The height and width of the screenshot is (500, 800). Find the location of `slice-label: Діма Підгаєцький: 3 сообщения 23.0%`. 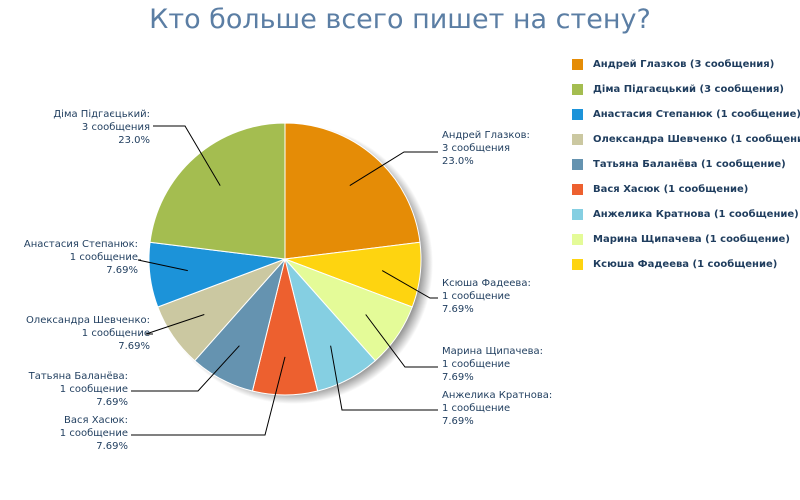

slice-label: Діма Підгаєцький: 3 сообщения 23.0% is located at coordinates (101, 127).